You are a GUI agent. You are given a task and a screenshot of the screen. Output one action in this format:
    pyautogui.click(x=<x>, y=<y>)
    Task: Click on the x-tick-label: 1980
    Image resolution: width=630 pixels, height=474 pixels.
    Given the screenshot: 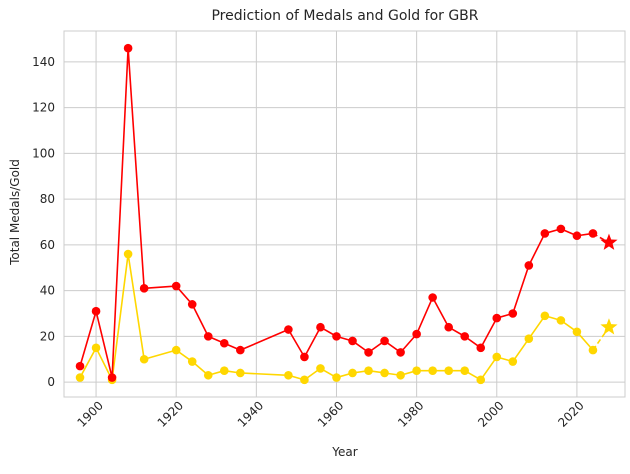 What is the action you would take?
    pyautogui.click(x=410, y=413)
    